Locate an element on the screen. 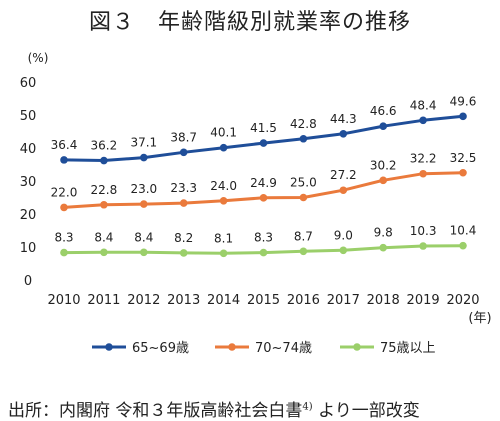 The image size is (500, 421). data-label: 38.7 is located at coordinates (183, 137).